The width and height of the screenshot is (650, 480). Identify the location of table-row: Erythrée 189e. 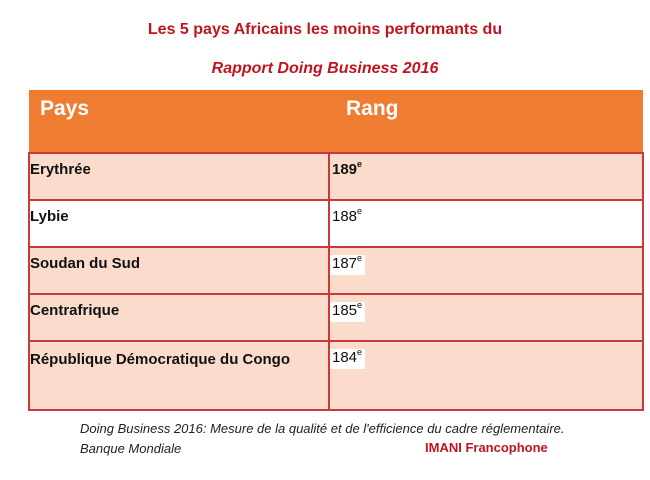
(336, 176).